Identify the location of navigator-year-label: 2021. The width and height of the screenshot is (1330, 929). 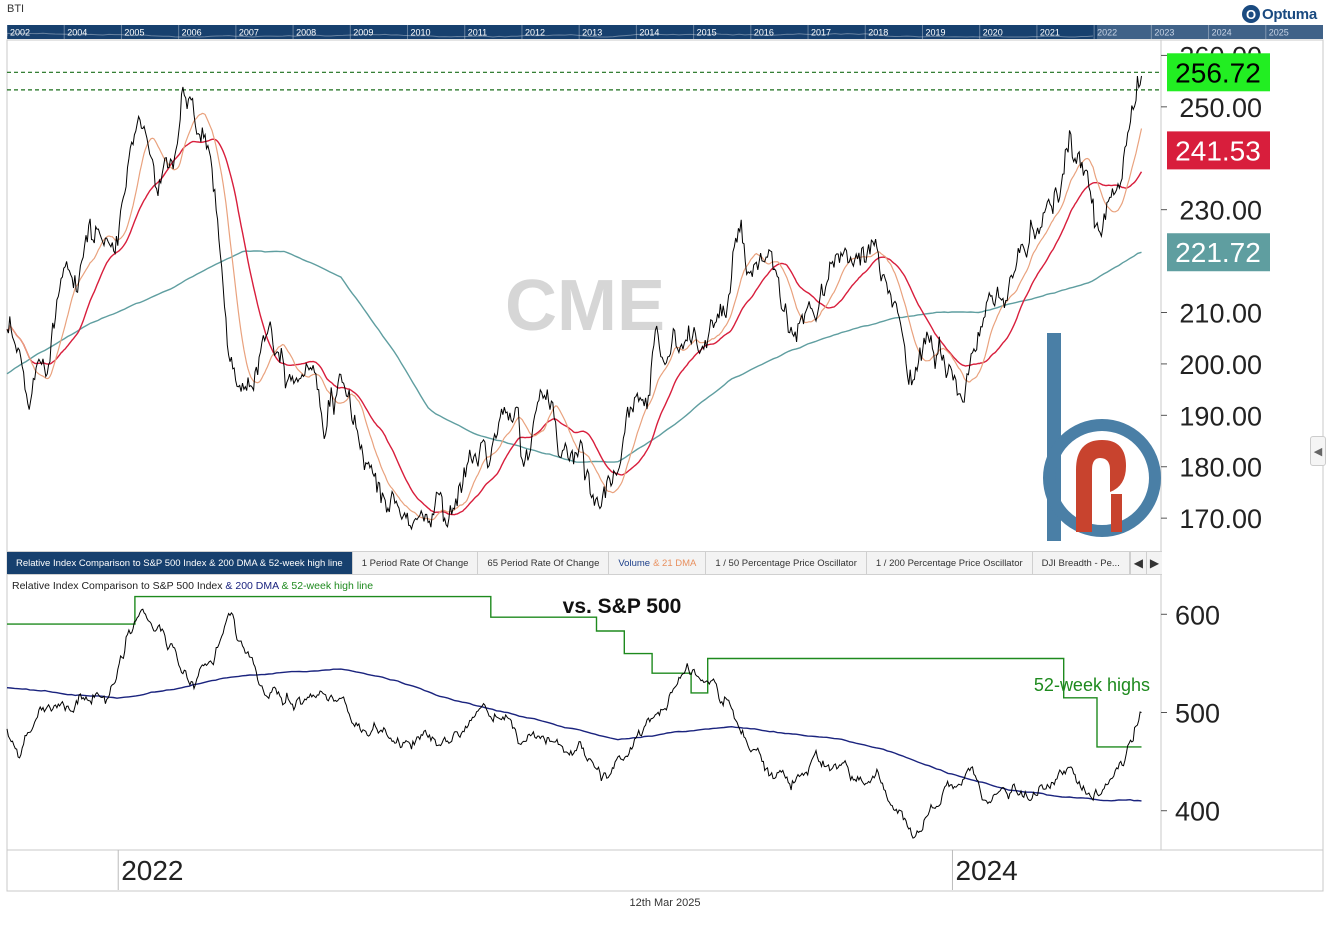
(1050, 33).